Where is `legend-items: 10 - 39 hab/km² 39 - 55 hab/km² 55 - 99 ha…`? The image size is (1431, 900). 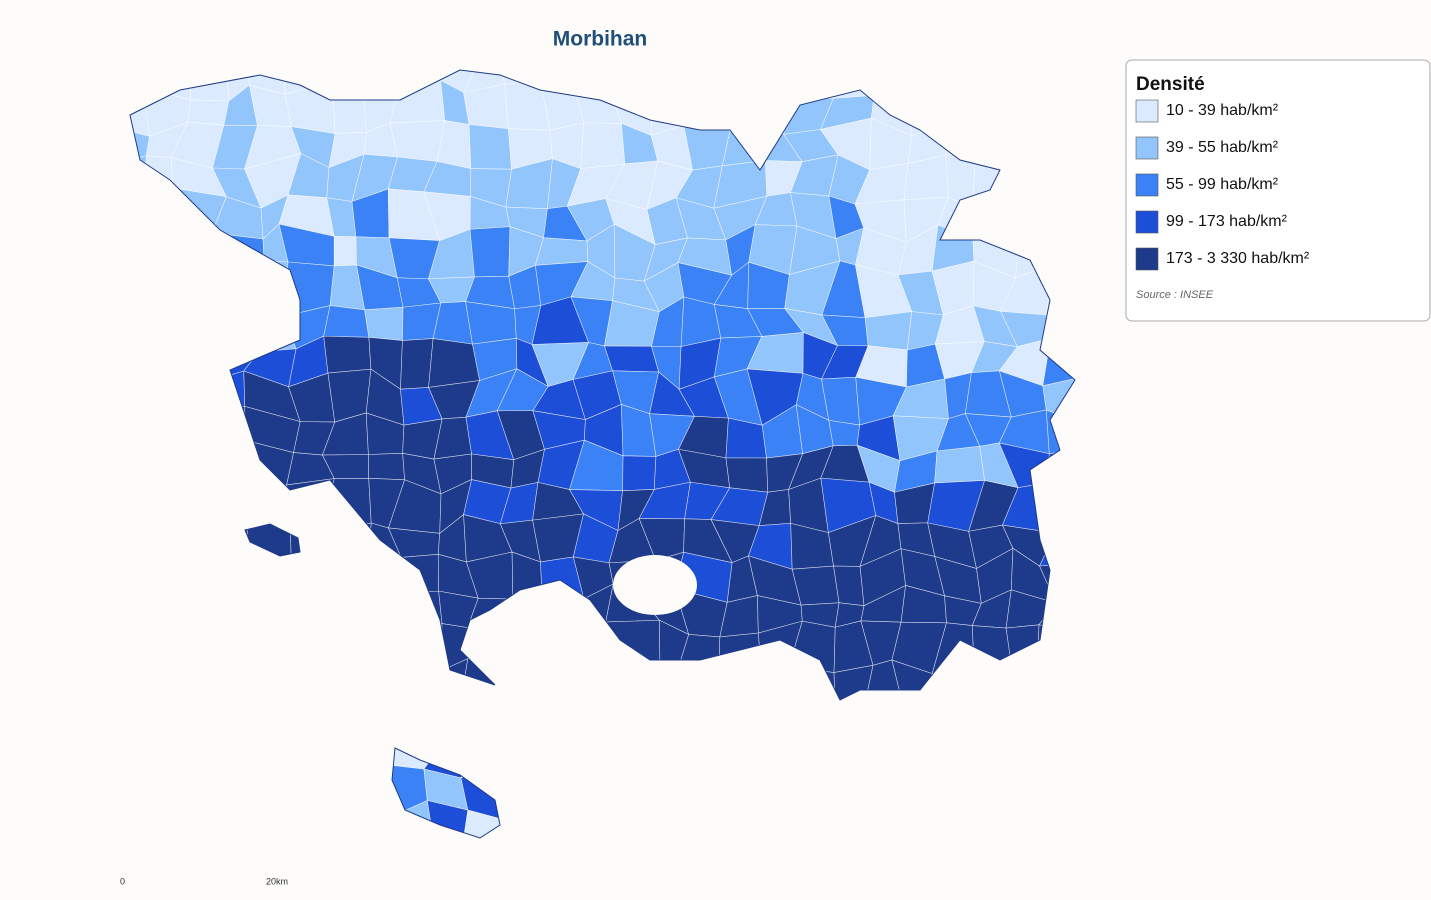 legend-items: 10 - 39 hab/km² 39 - 55 hab/km² 55 - 99 ha… is located at coordinates (1222, 185).